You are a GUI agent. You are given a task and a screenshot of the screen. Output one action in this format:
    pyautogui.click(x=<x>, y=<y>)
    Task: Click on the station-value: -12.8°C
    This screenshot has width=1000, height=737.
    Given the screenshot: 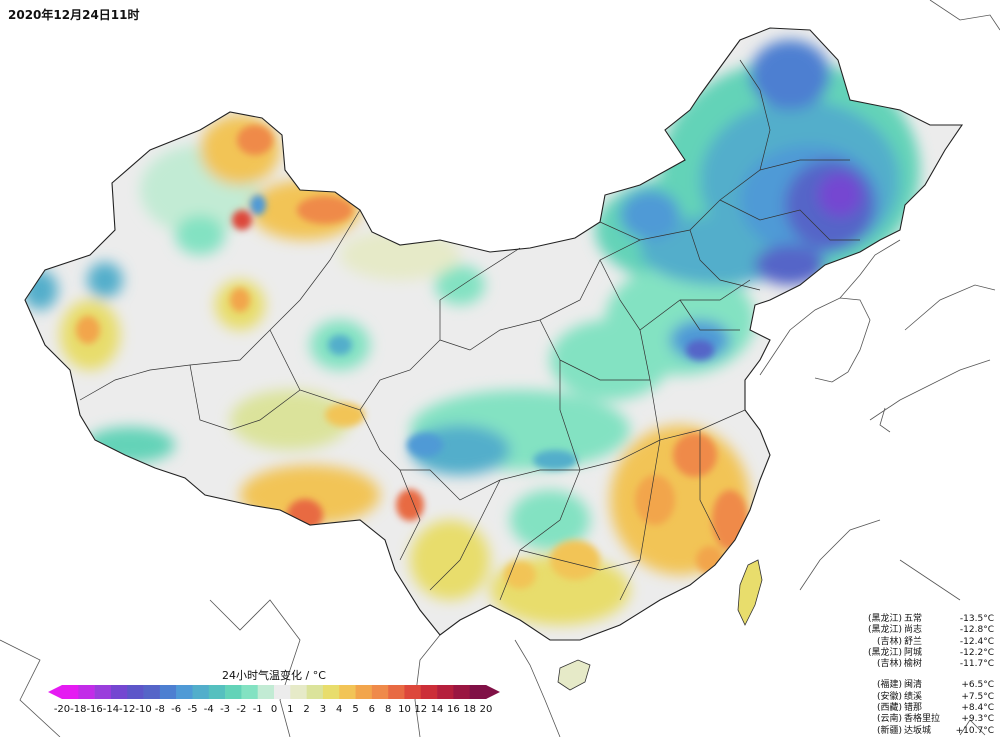 What is the action you would take?
    pyautogui.click(x=976, y=630)
    